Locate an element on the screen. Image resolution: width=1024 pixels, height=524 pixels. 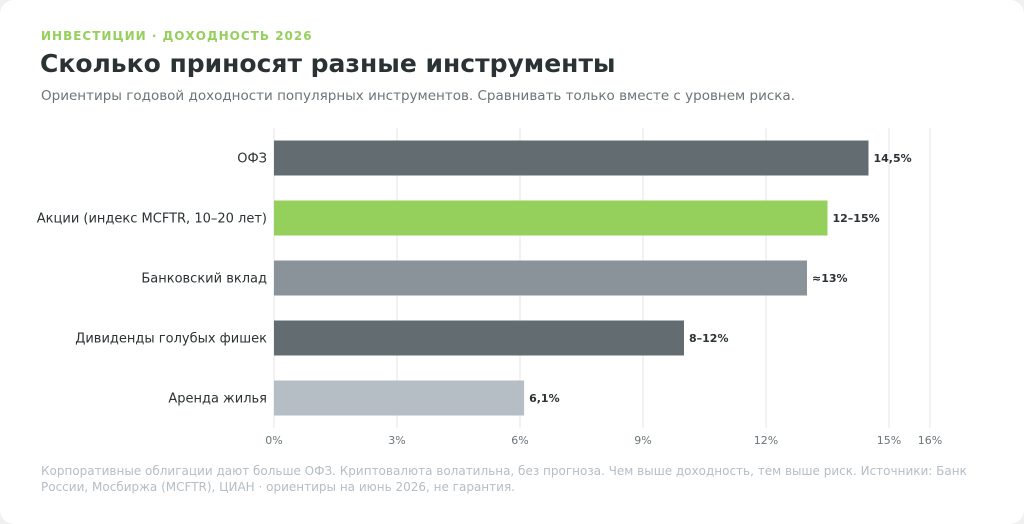
x-tick-label: 0% is located at coordinates (273, 440).